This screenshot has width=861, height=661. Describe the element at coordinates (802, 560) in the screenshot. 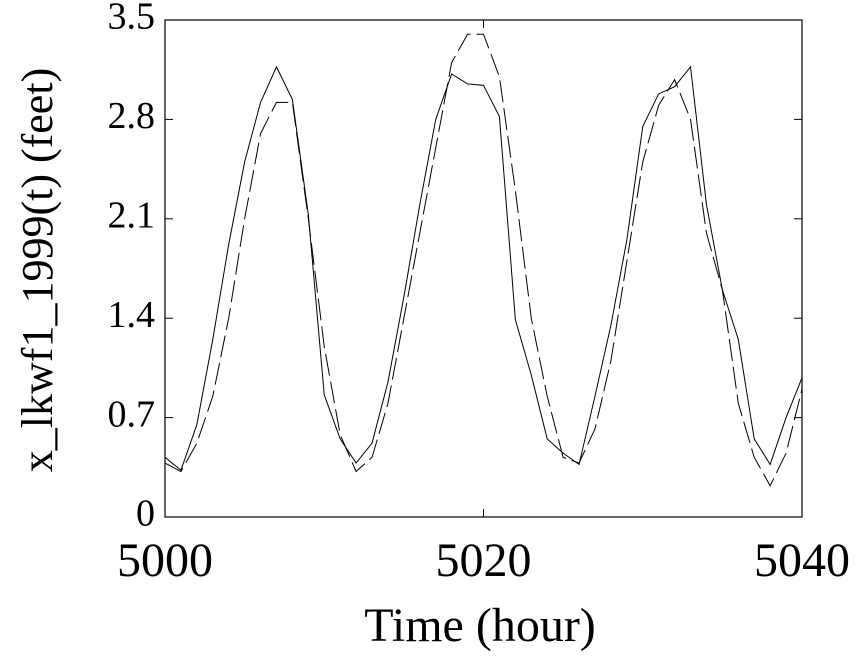

I see `x-tick-label: 5040` at that location.